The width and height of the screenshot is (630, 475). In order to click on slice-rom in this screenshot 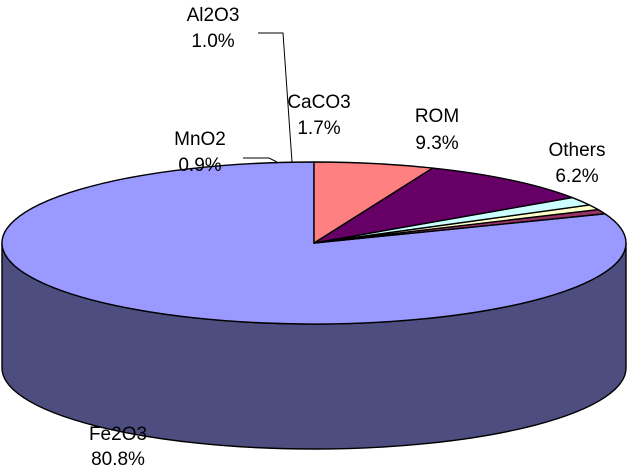, I will do `click(443, 205)`.